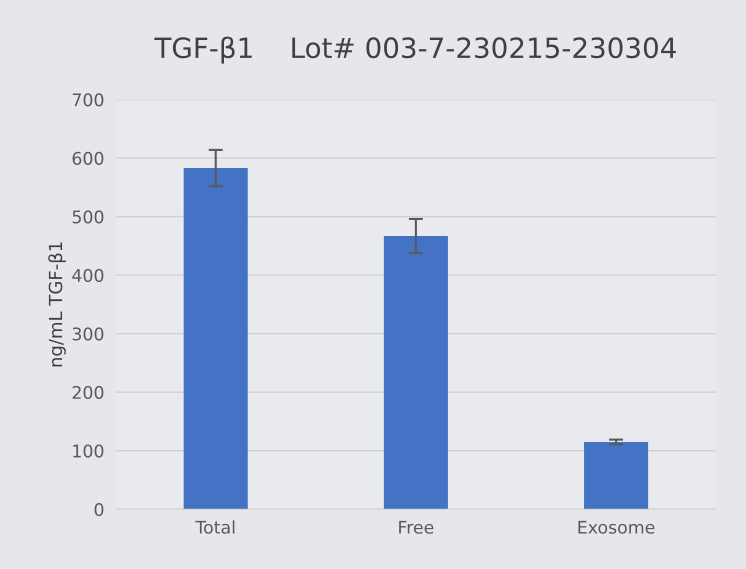 This screenshot has width=746, height=569. What do you see at coordinates (88, 275) in the screenshot?
I see `y-tick-label: 400` at bounding box center [88, 275].